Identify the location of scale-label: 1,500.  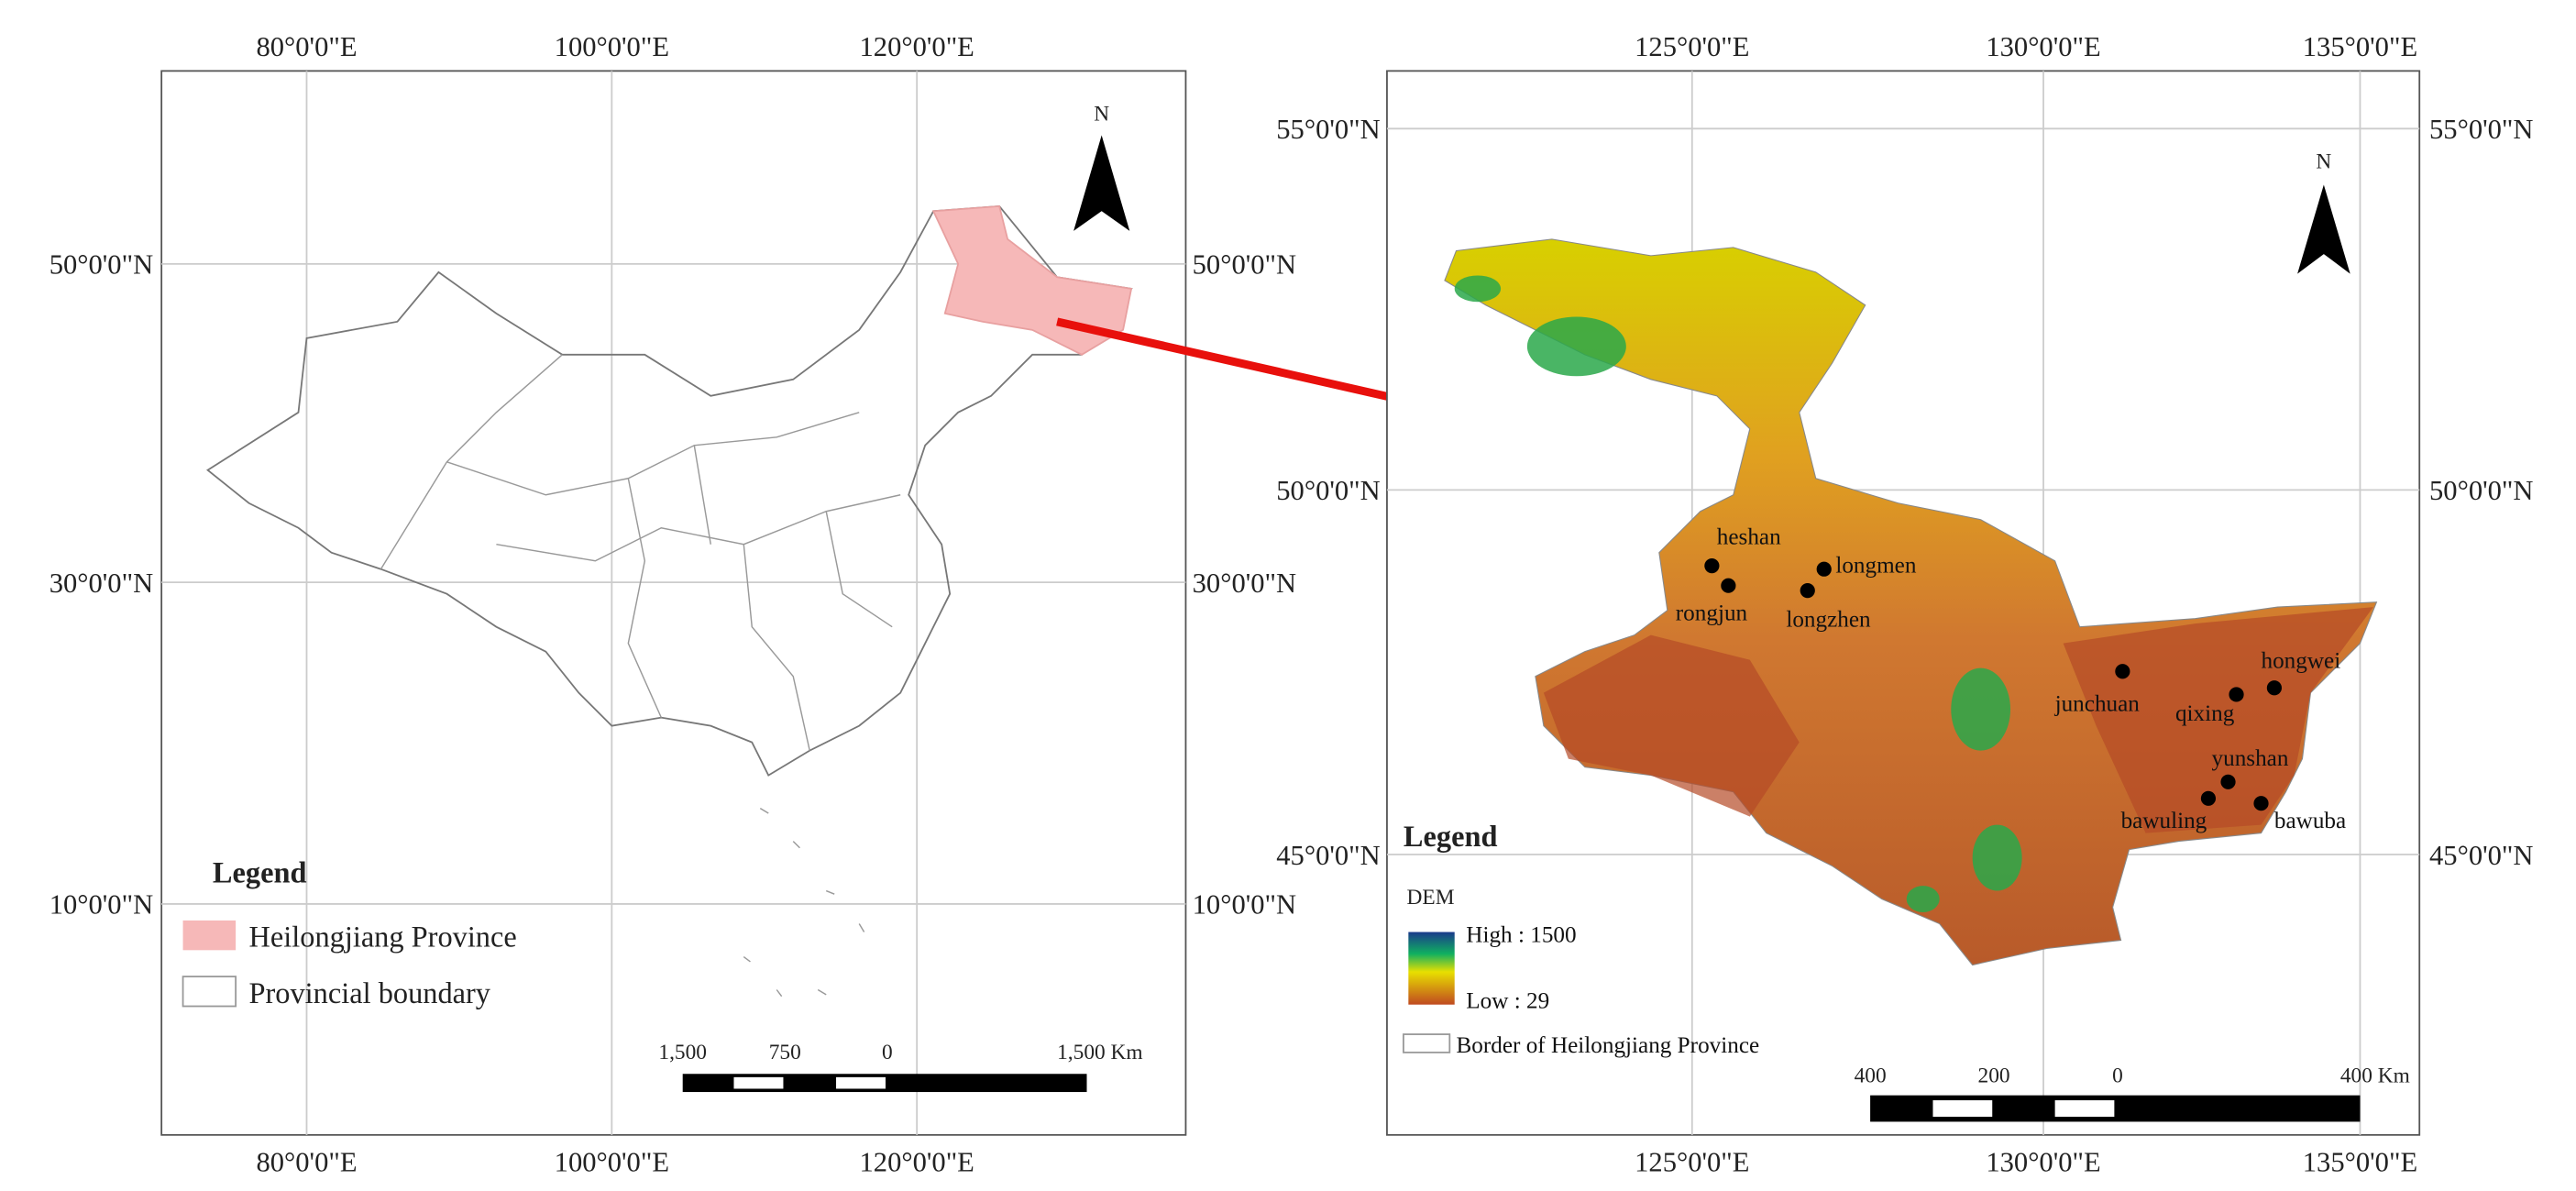
(682, 1052).